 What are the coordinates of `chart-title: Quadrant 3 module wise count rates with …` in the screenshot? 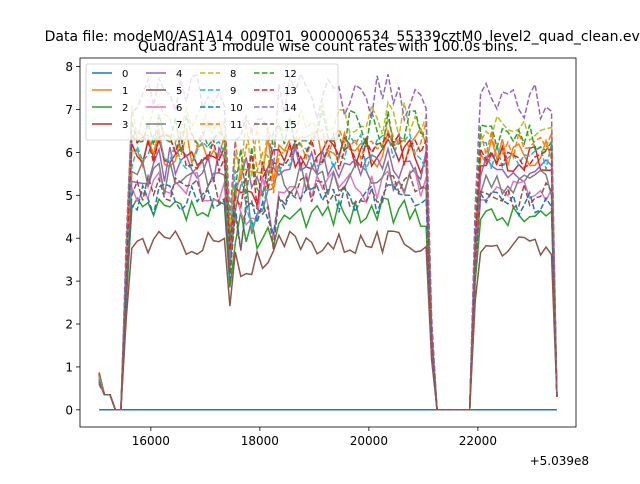 It's located at (328, 47).